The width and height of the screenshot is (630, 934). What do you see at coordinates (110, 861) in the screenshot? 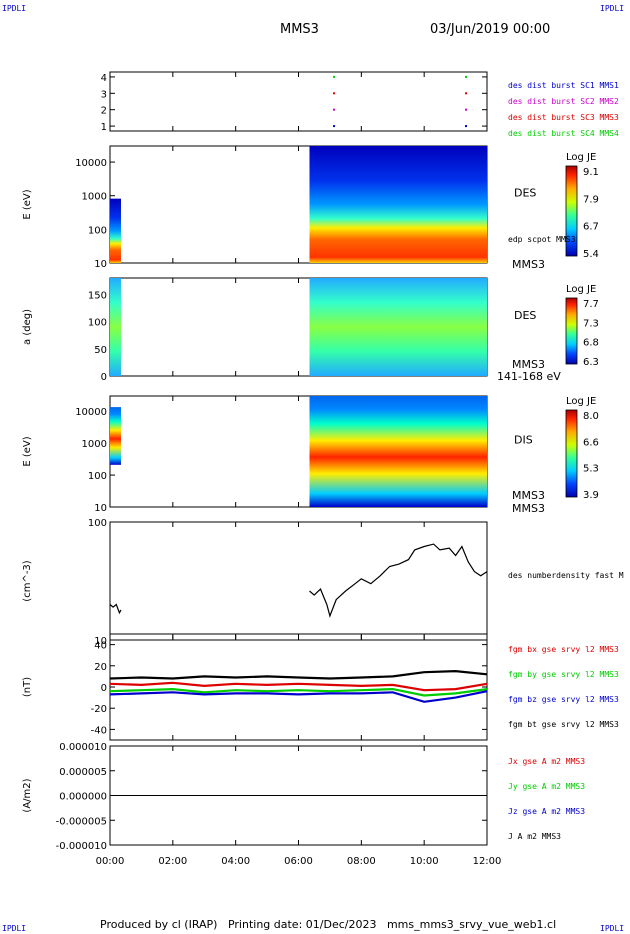
I see `p7-xtick-label-0: 00:00` at bounding box center [110, 861].